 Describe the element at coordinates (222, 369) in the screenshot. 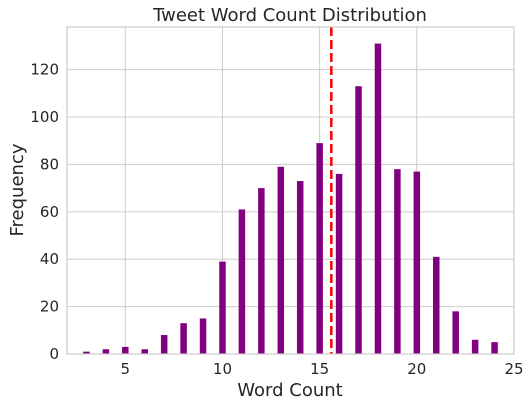

I see `x-tick-label: 10` at that location.